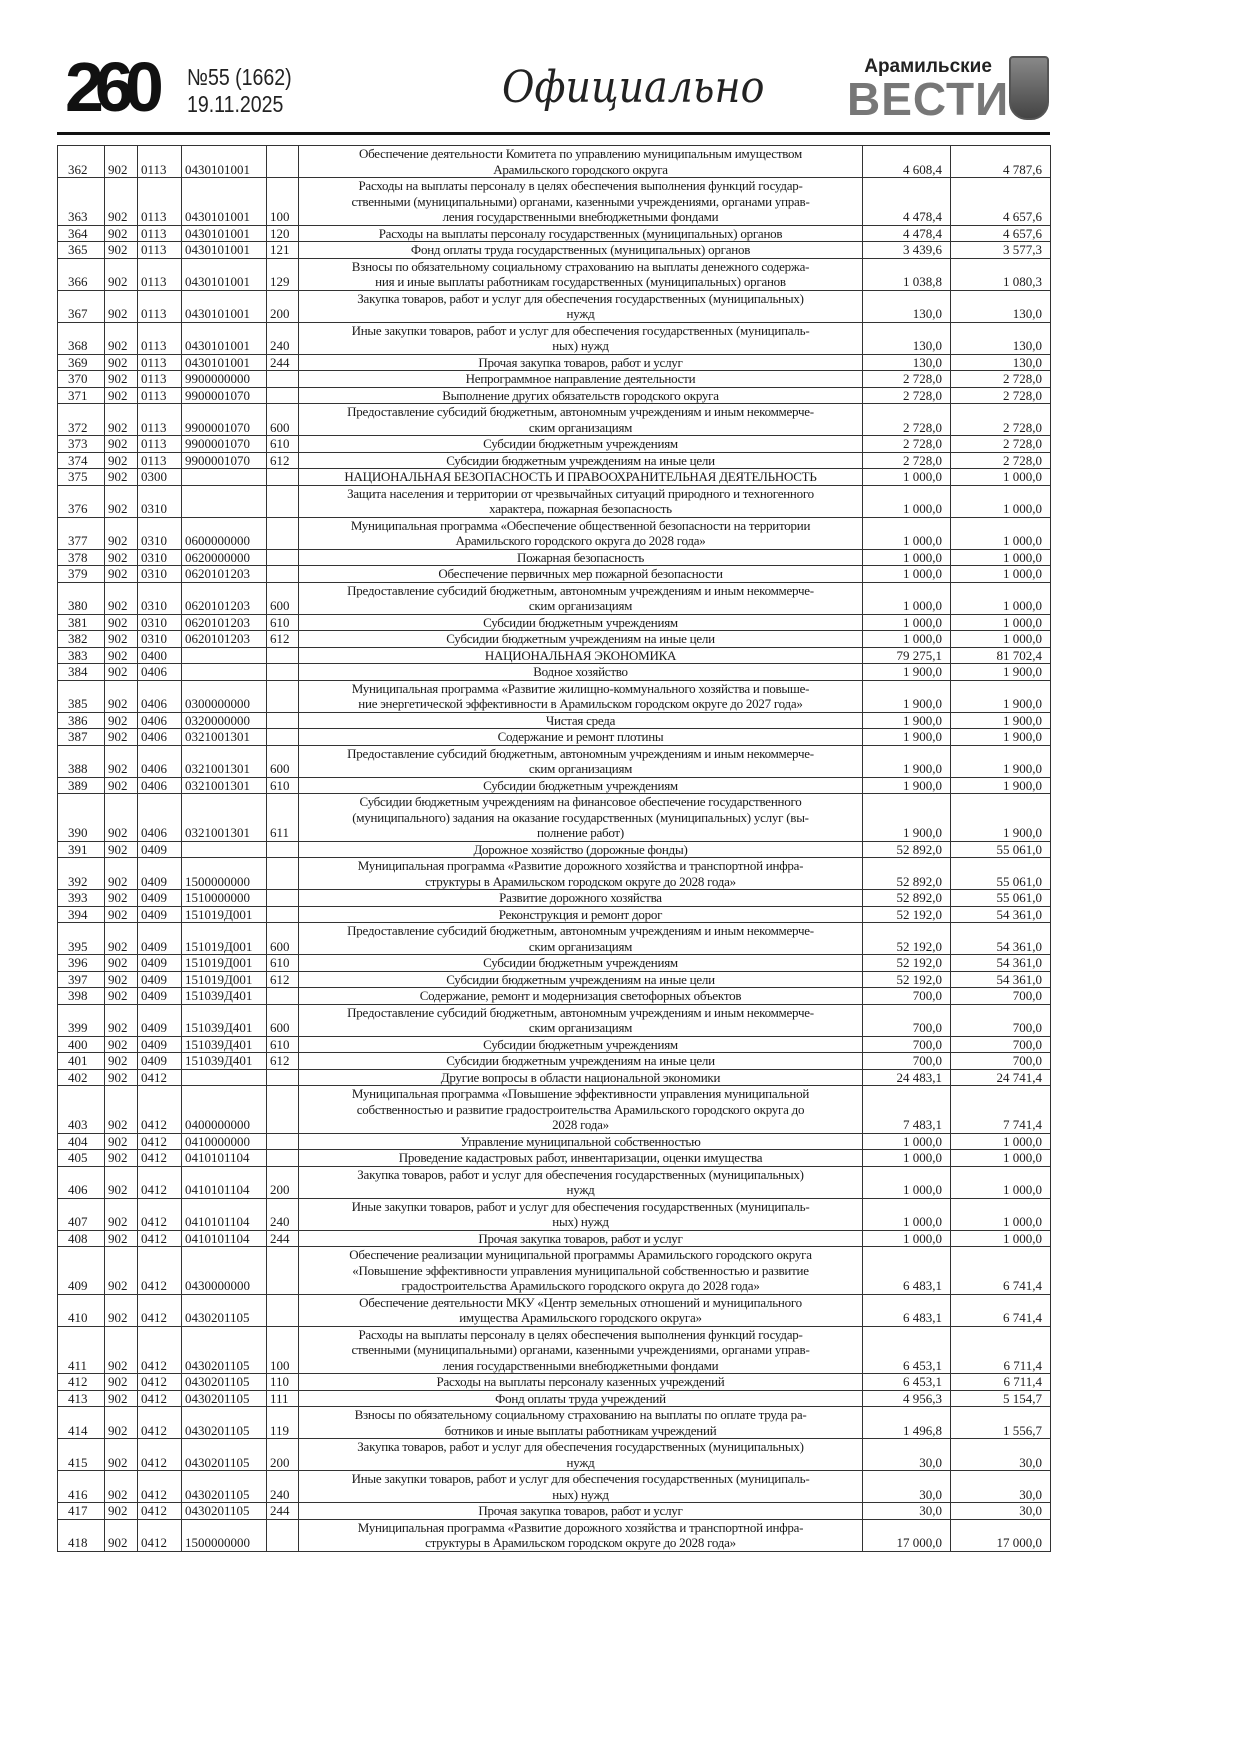  I want to click on value-year-1: 24 483,1, so click(906, 1077).